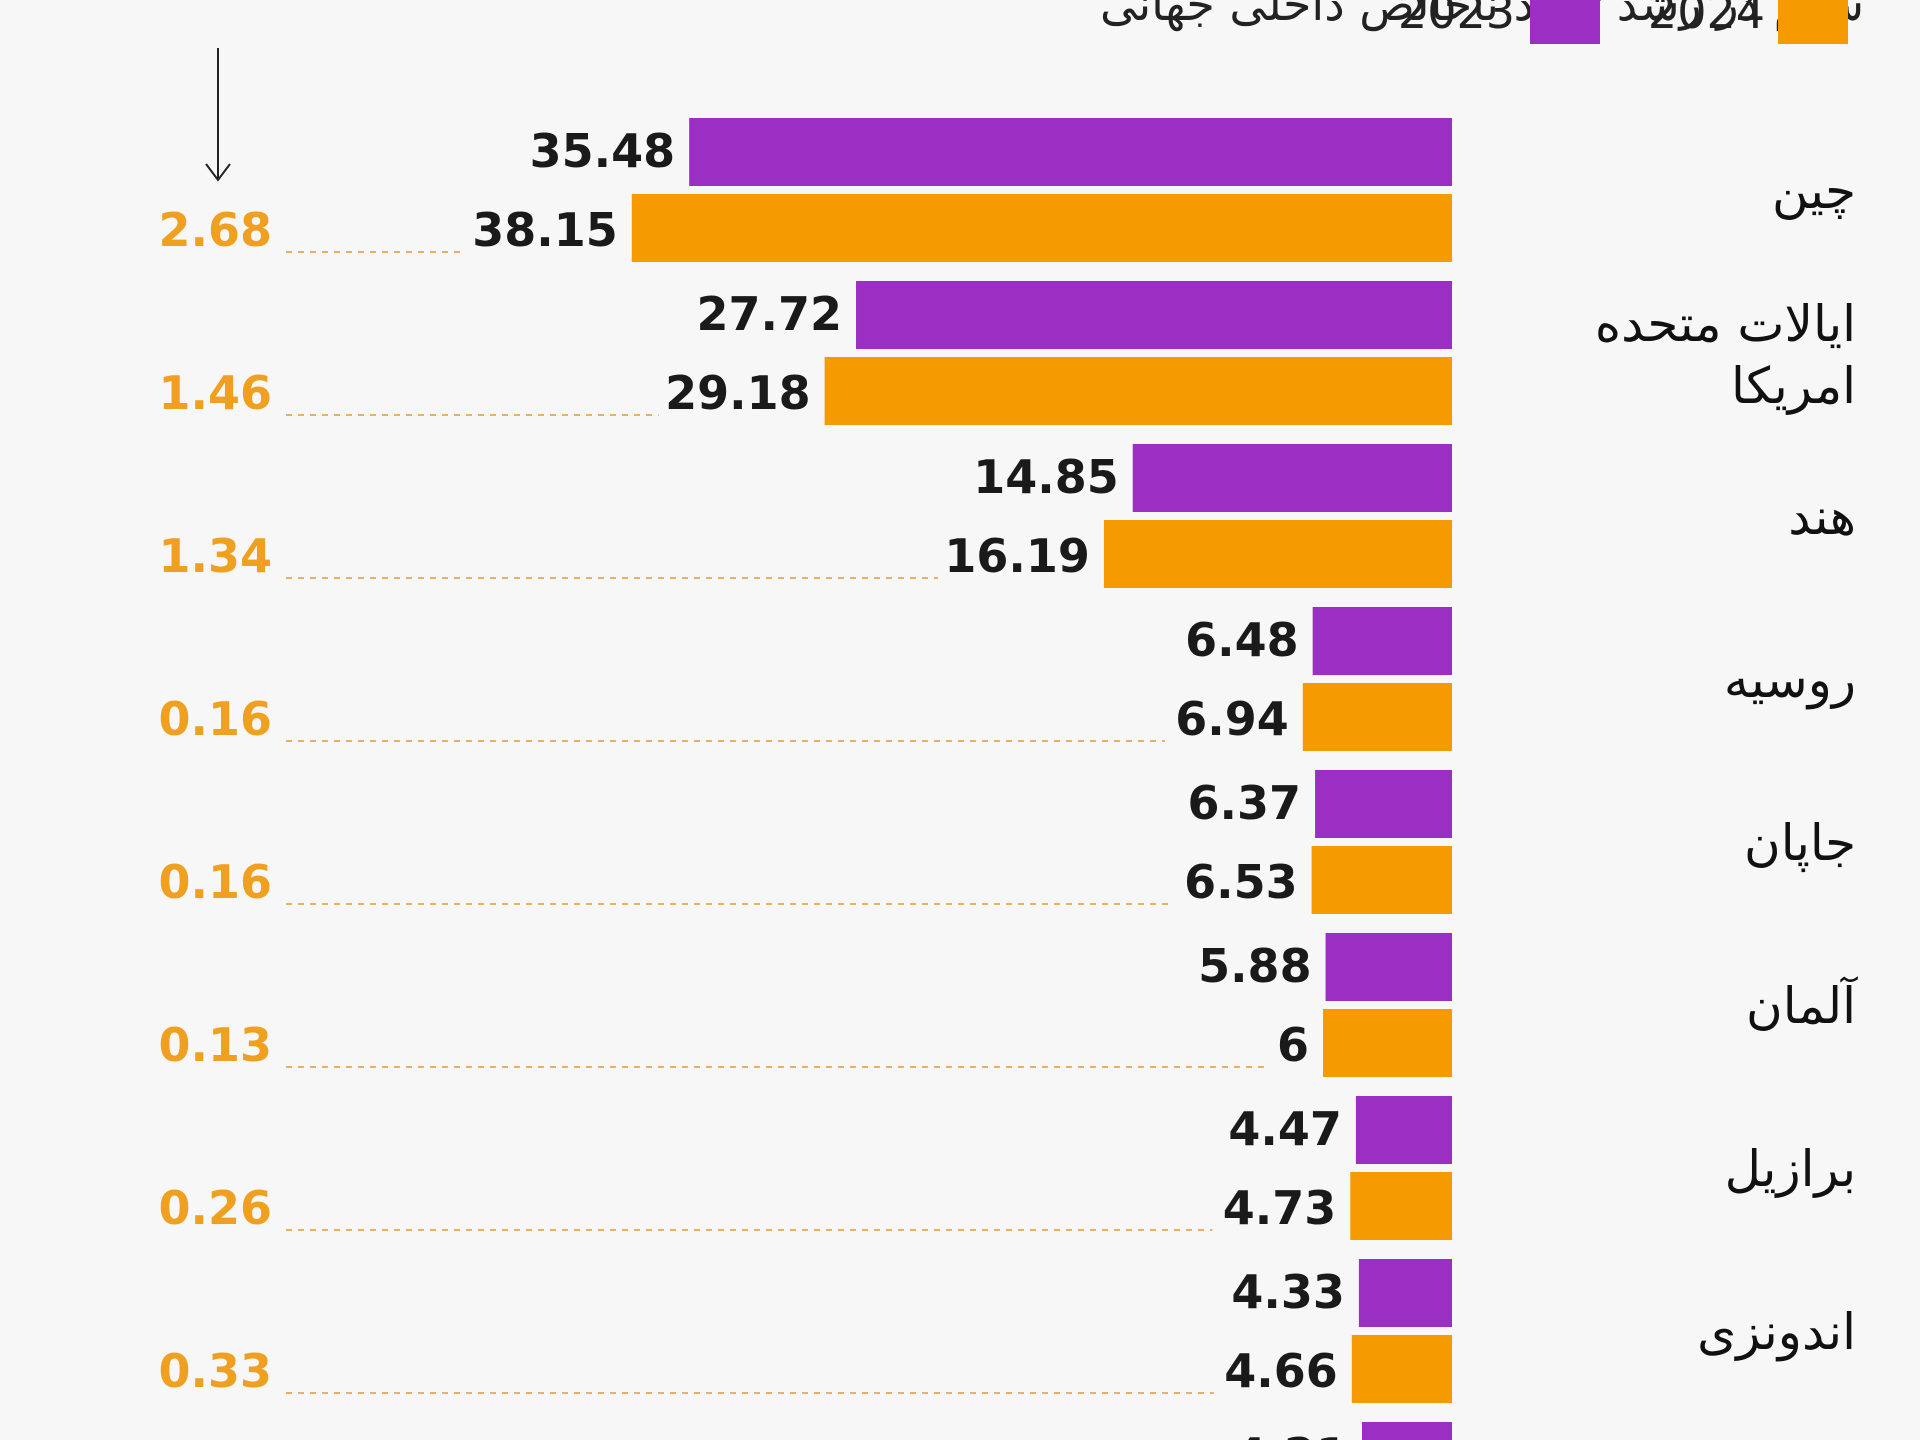  I want to click on category-label: امریکا, so click(1793, 386).